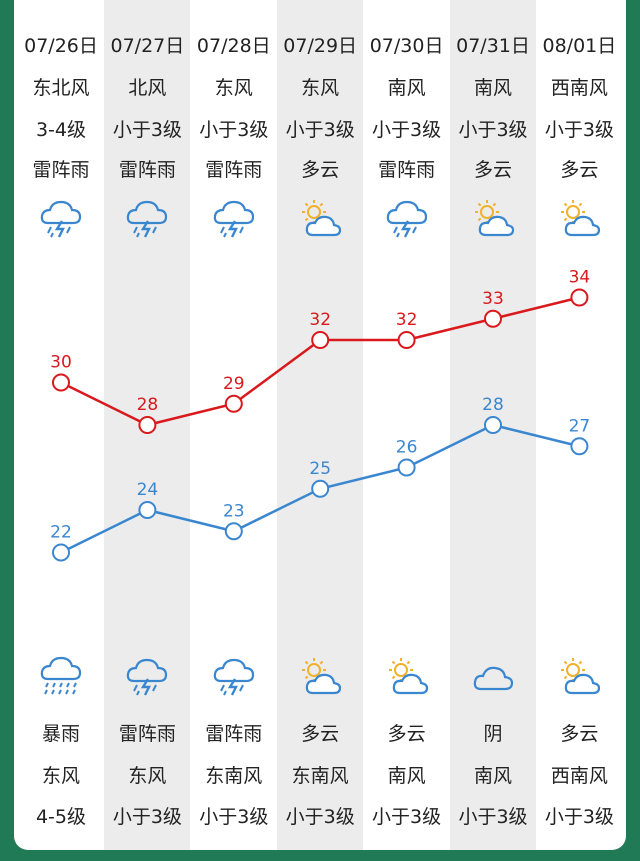  Describe the element at coordinates (234, 425) in the screenshot. I see `day-column: 07/28日 东风 小于3级 雷阵雨 雷阵雨 东南风 小于3级` at that location.